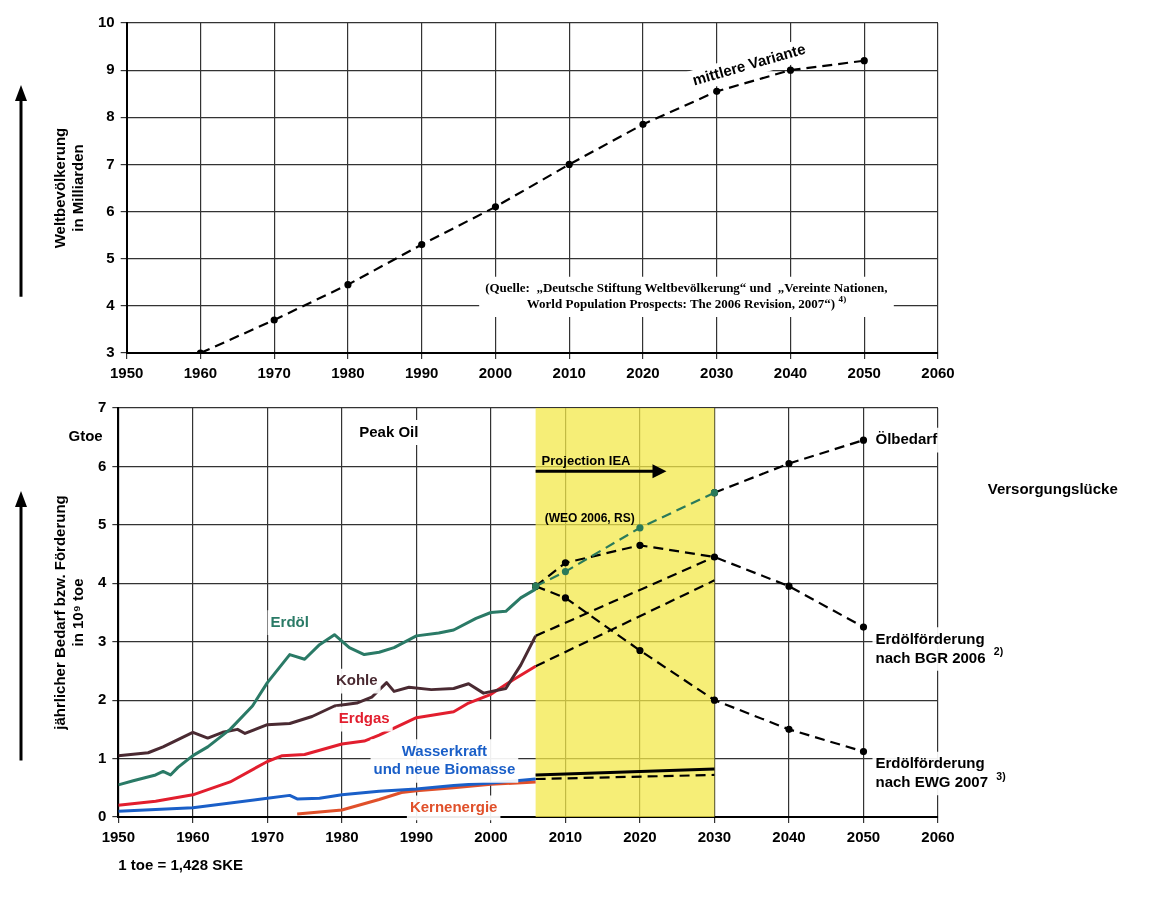 This screenshot has width=1167, height=897. I want to click on x-axis-title: 1 toe = 1,428 SKE, so click(180, 865).